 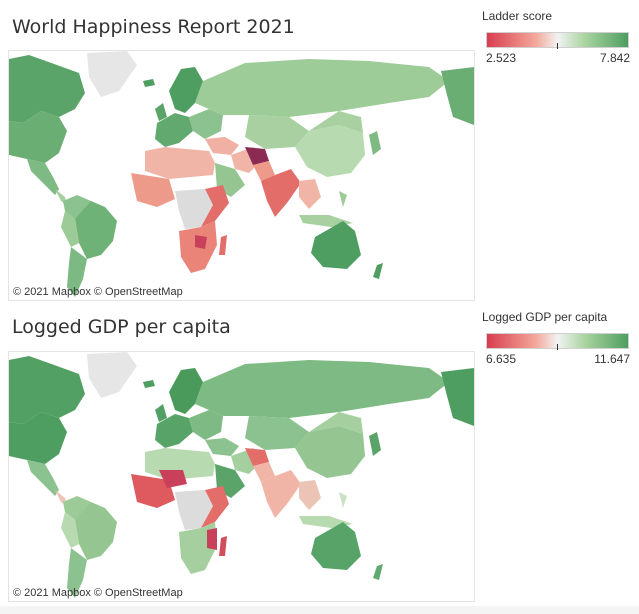 I want to click on legend-title-gdp: Logged GDP per capita, so click(x=545, y=317).